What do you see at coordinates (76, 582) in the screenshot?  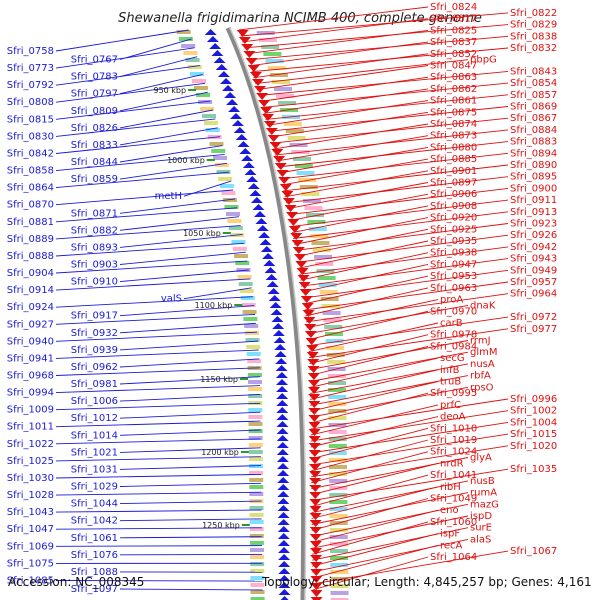 I see `accession-text: Accession: NC_008345` at bounding box center [76, 582].